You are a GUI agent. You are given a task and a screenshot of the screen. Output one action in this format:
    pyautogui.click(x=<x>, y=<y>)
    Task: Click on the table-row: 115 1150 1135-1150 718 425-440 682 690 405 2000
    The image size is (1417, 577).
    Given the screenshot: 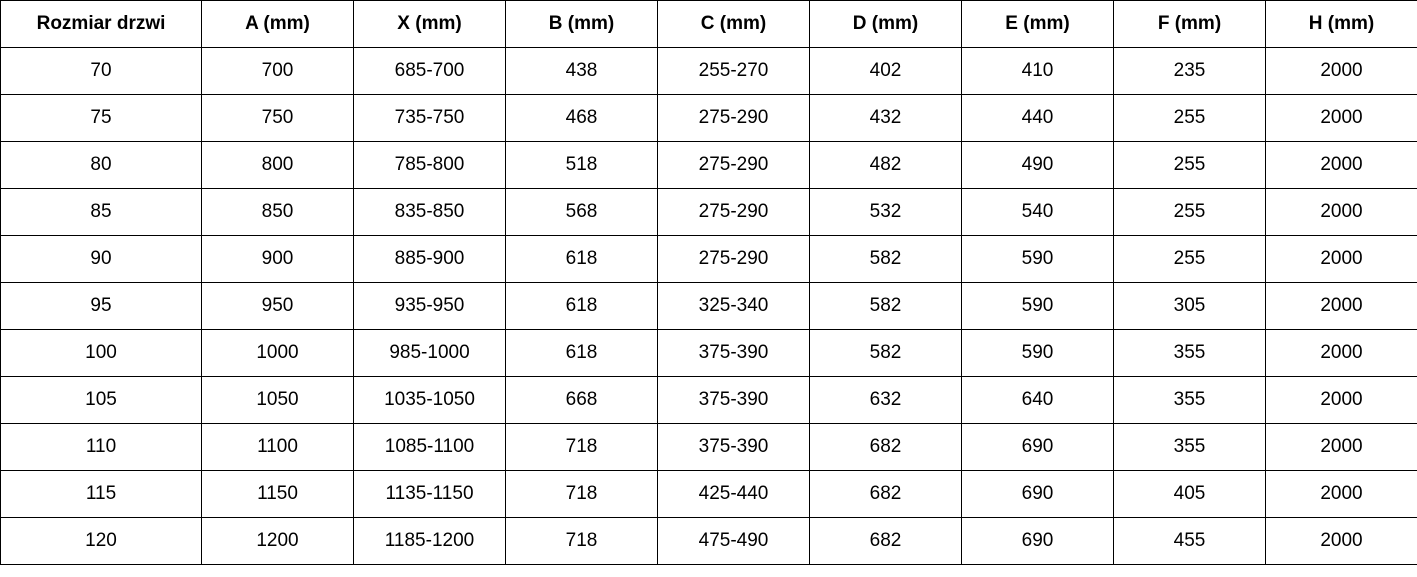 What is the action you would take?
    pyautogui.click(x=708, y=494)
    